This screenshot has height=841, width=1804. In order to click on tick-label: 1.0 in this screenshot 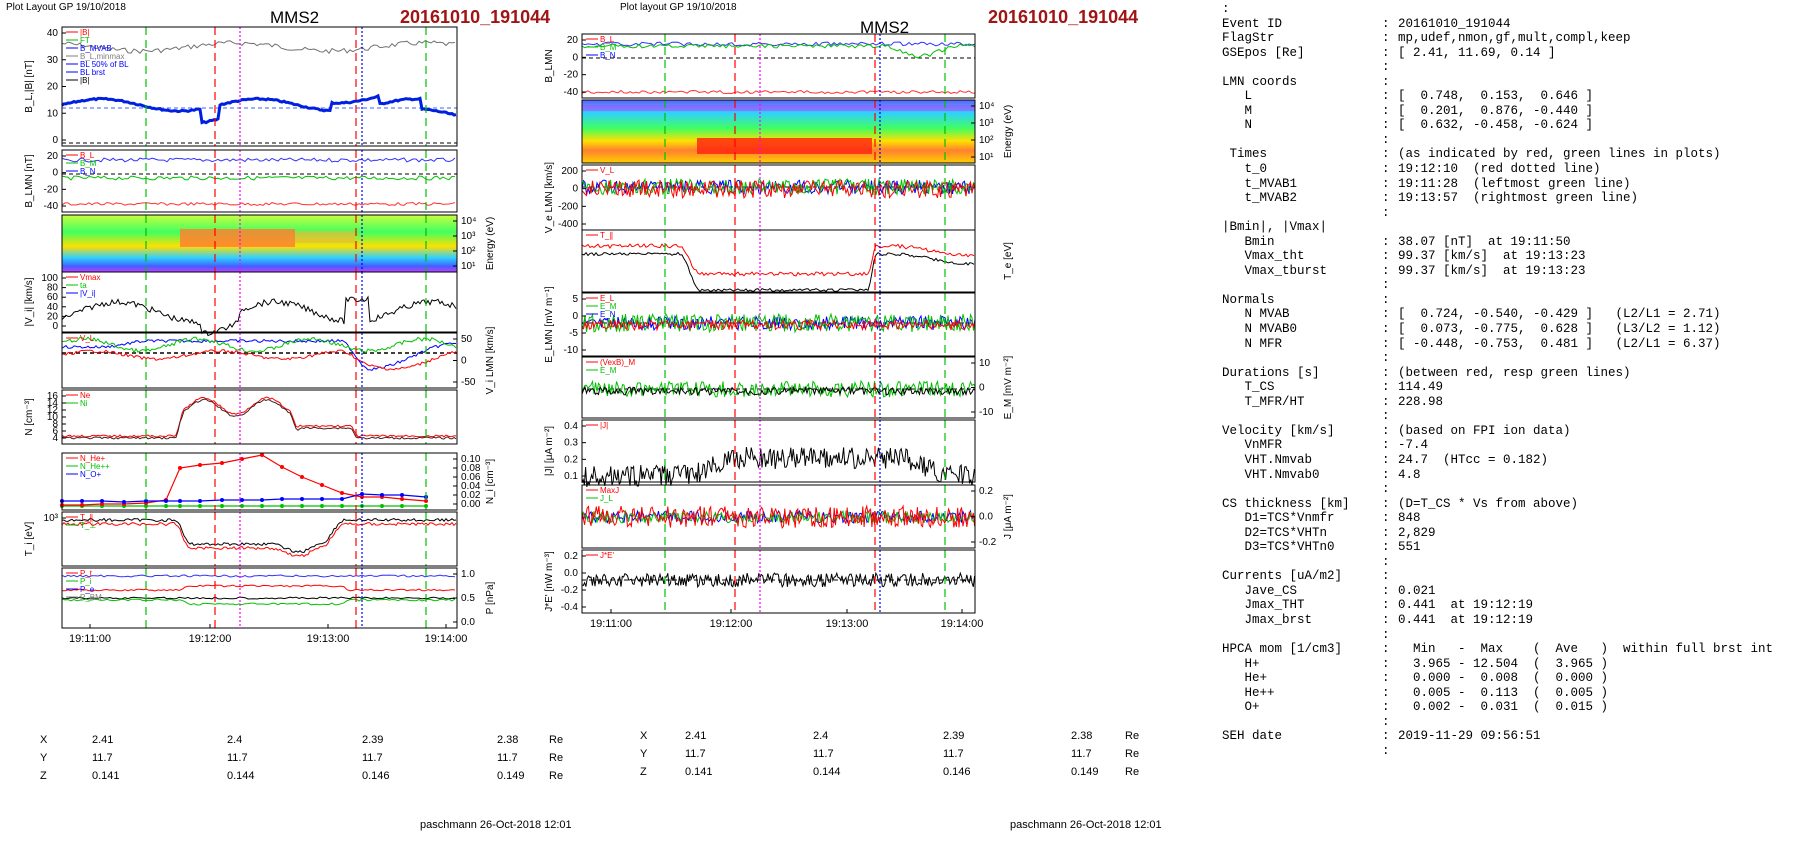, I will do `click(468, 574)`.